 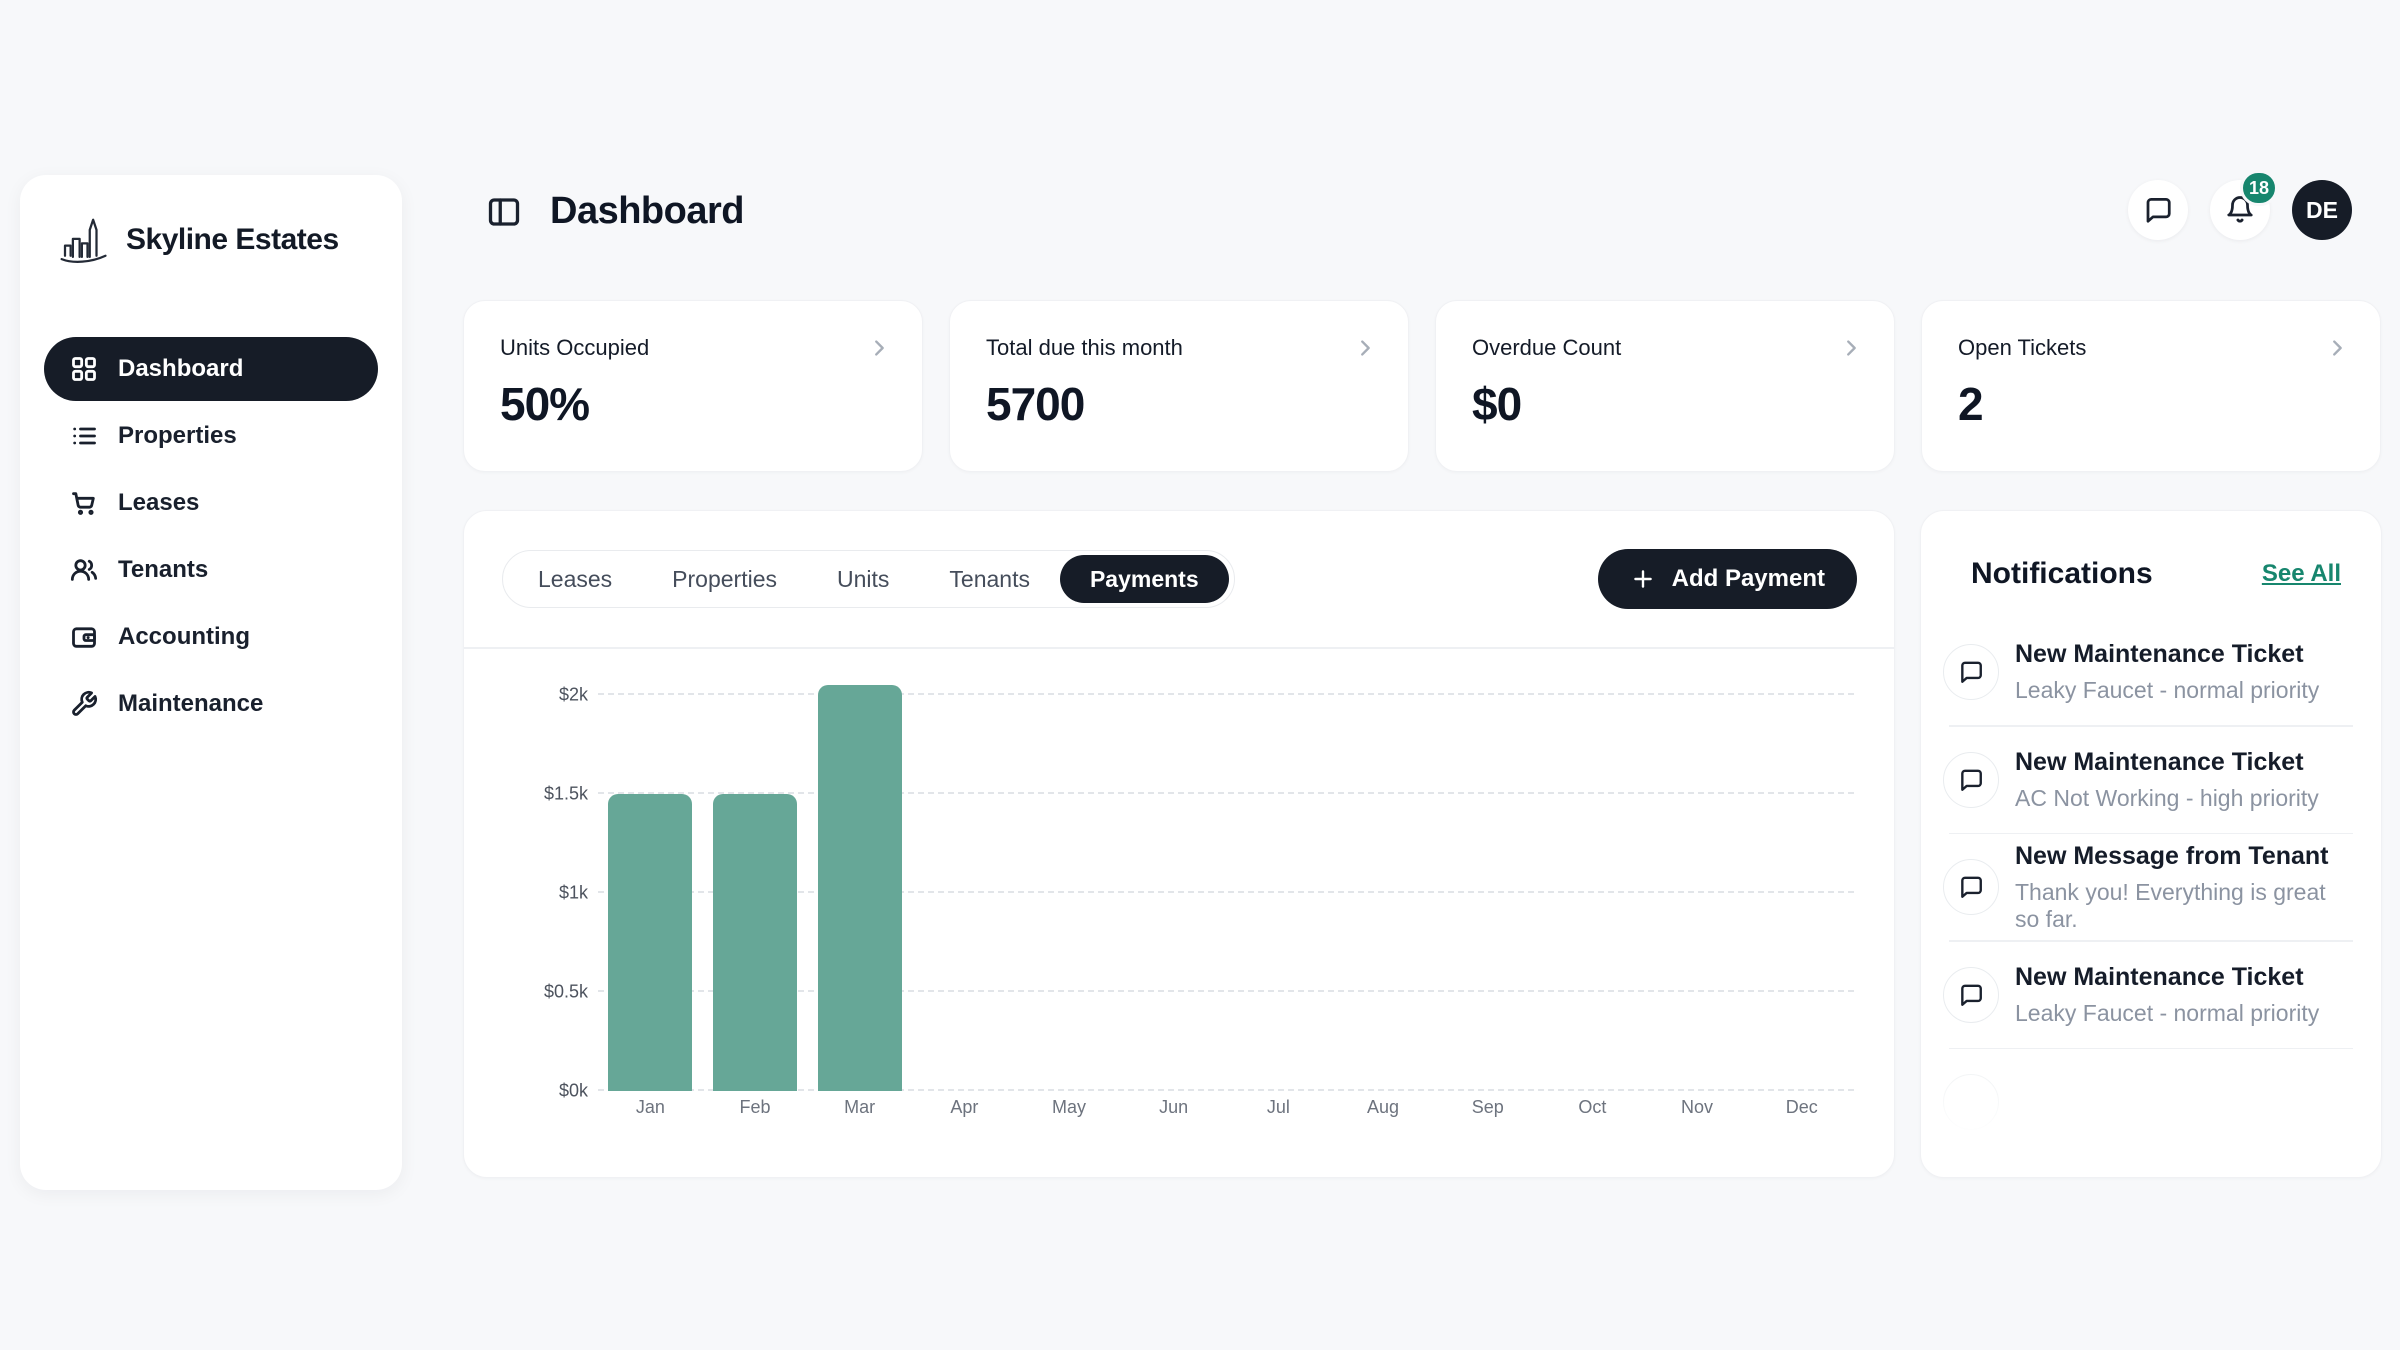 What do you see at coordinates (1144, 579) in the screenshot?
I see `tab-payments: Payments` at bounding box center [1144, 579].